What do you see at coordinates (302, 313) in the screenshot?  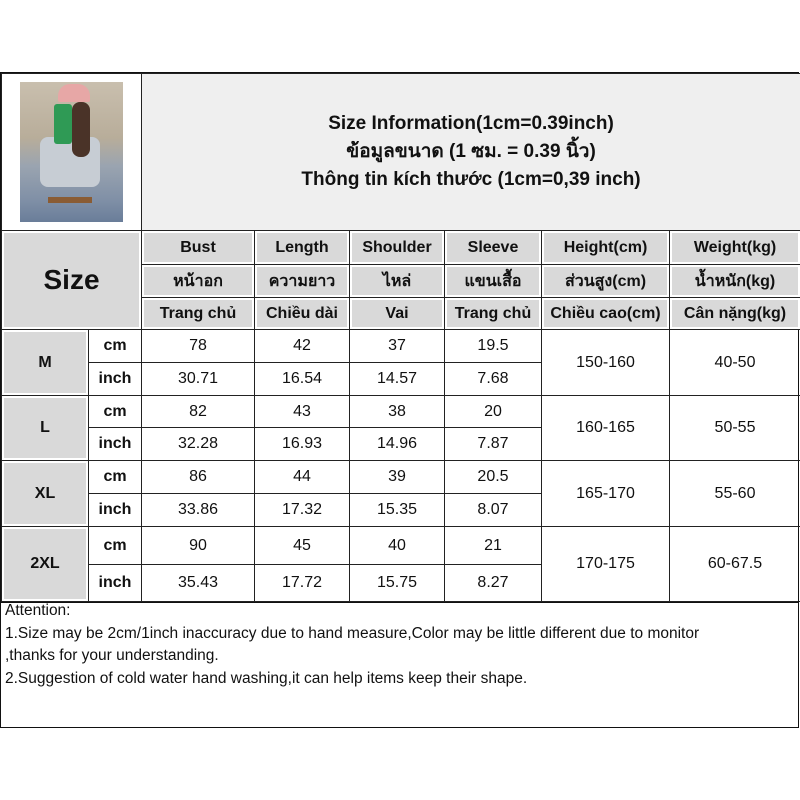 I see `column-header: Chiều dài` at bounding box center [302, 313].